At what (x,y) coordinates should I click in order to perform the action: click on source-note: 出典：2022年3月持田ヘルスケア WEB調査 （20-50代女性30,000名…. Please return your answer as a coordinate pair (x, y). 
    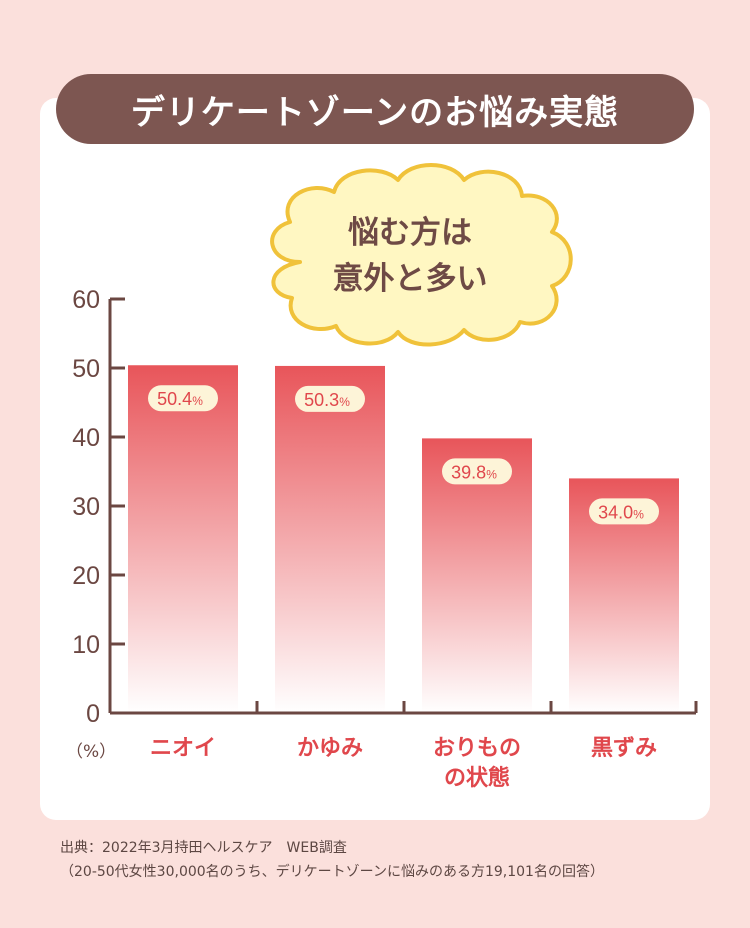
    Looking at the image, I should click on (332, 860).